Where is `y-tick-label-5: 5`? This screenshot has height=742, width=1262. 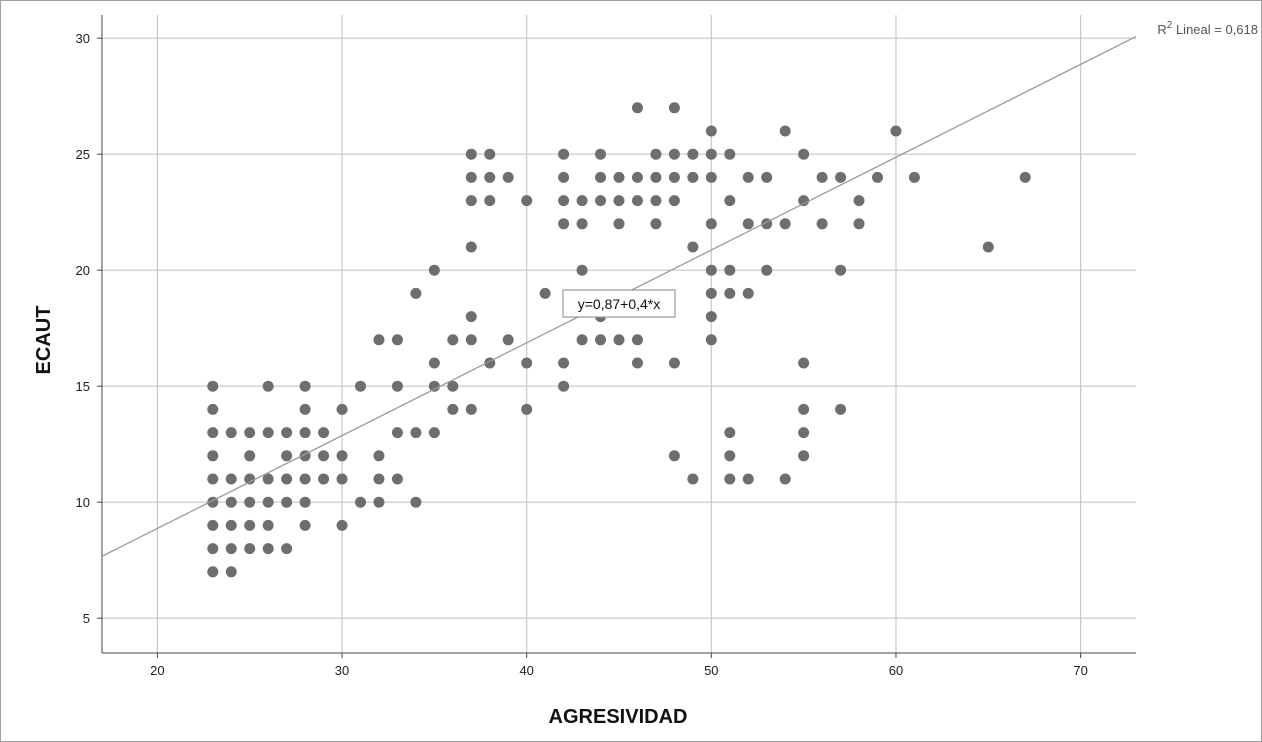
y-tick-label-5: 5 is located at coordinates (86, 618).